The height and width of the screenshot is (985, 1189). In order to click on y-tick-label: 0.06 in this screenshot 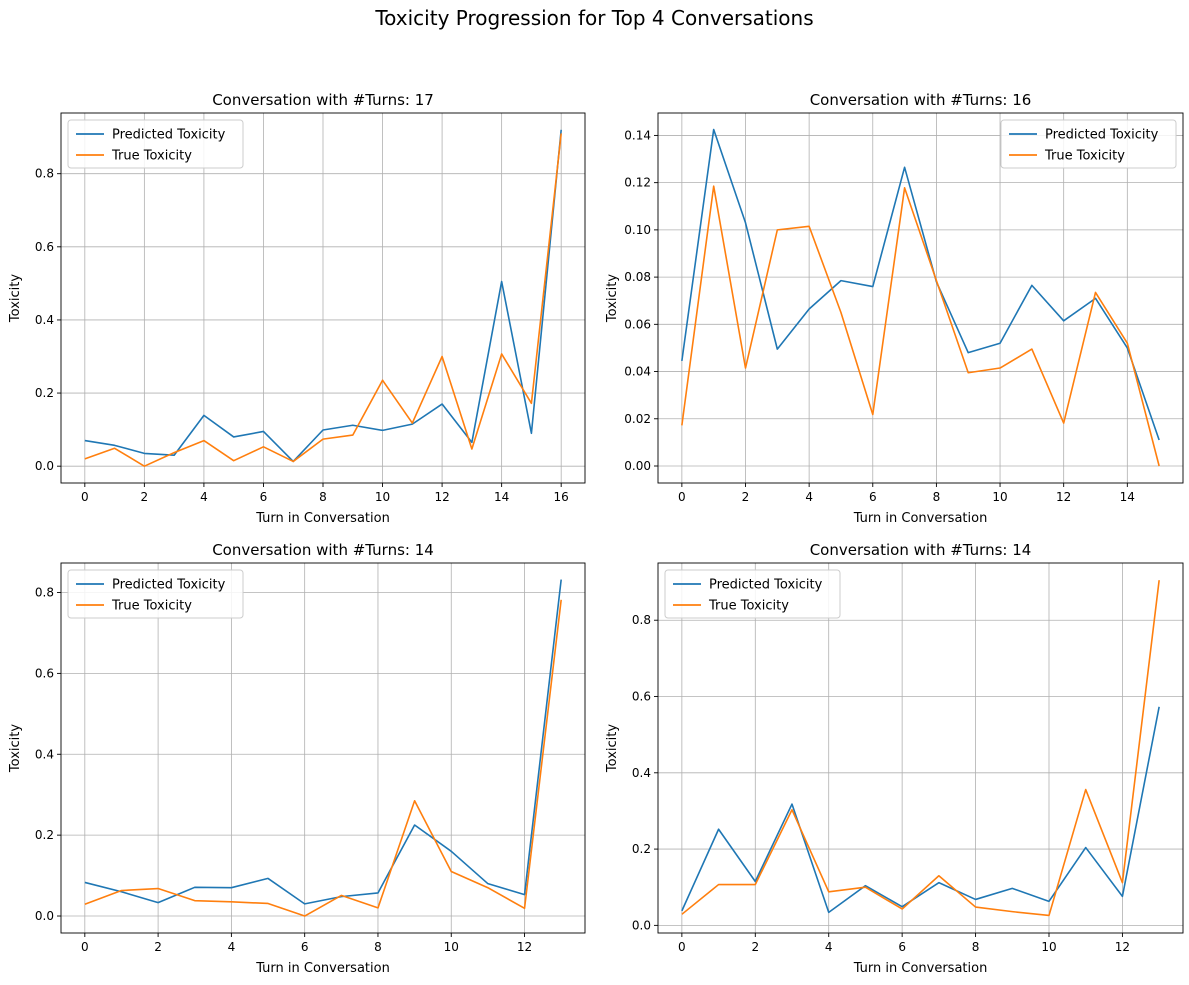, I will do `click(637, 324)`.